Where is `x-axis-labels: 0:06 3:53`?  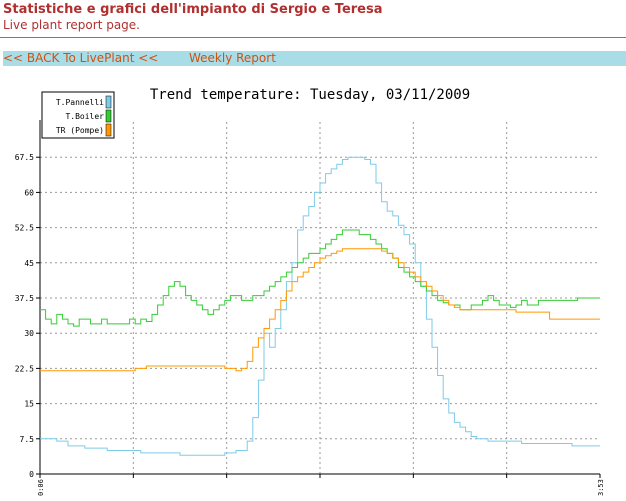
x-axis-labels: 0:06 3:53 is located at coordinates (321, 487).